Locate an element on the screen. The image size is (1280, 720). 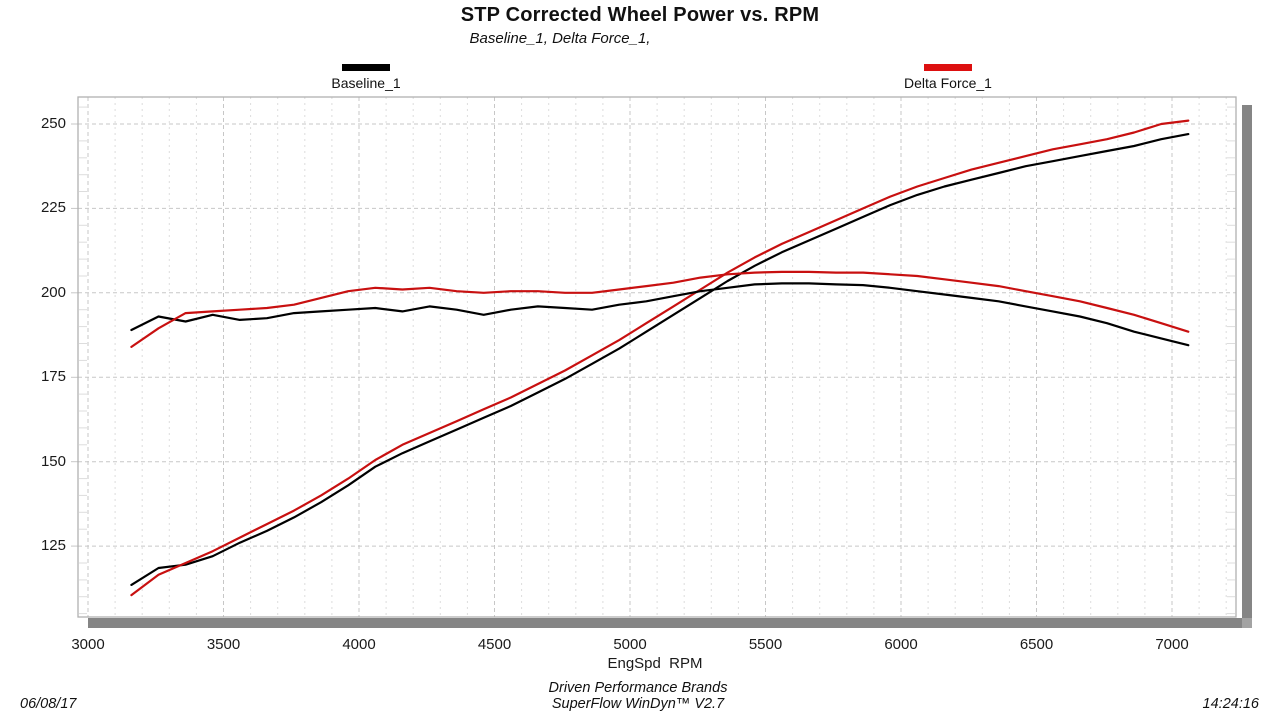
scrollbar-corner is located at coordinates (1247, 623).